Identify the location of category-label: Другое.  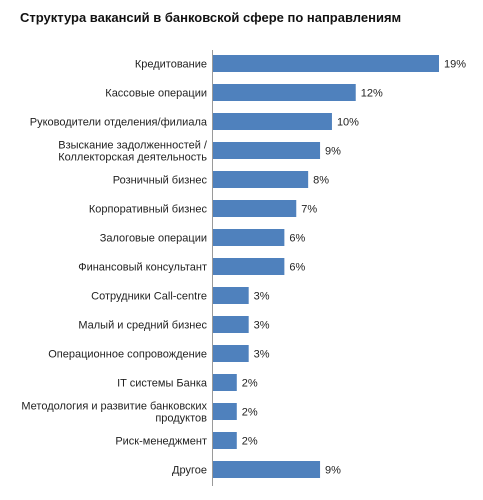
(189, 471).